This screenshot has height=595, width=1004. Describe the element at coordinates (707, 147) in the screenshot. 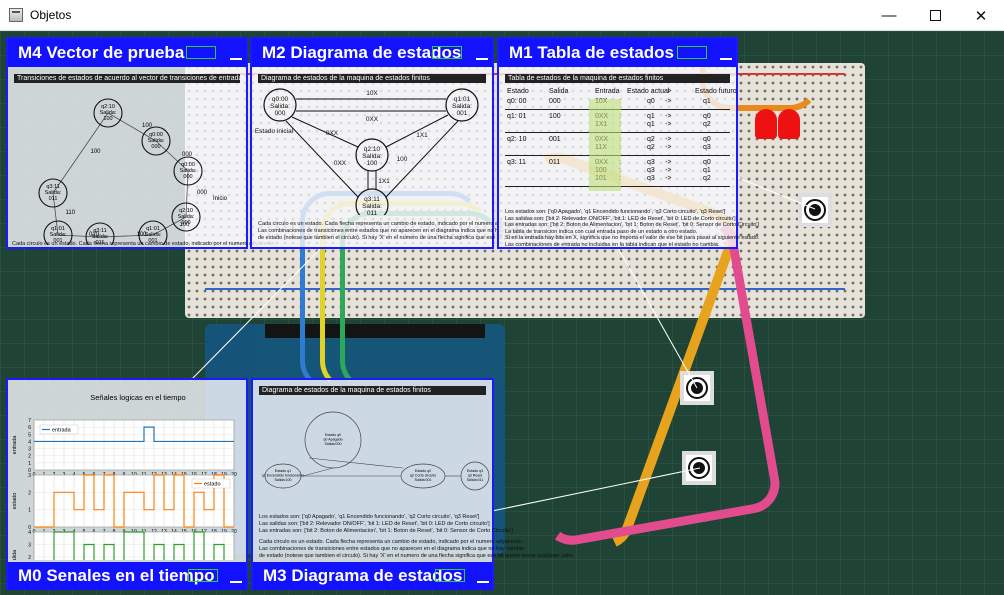

I see `table-cell-futuro: q3` at that location.